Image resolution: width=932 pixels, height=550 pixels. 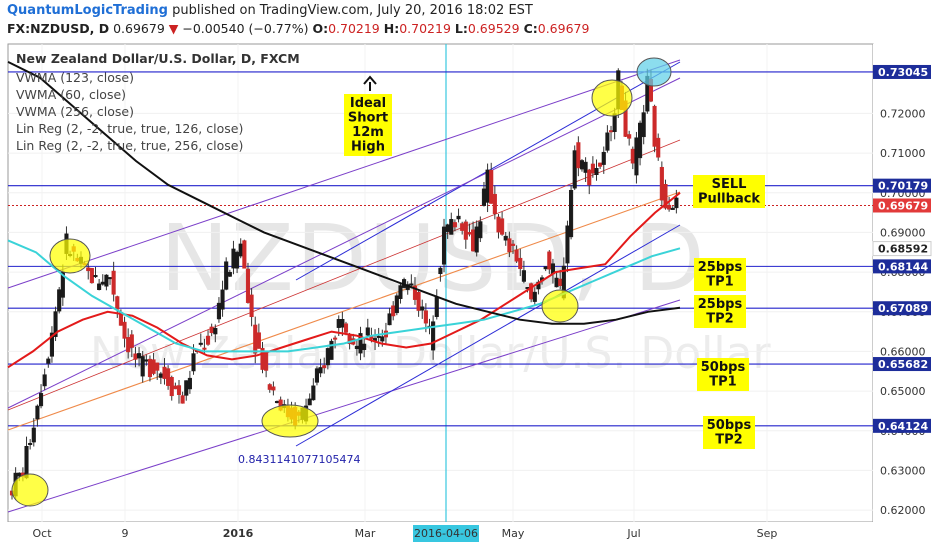 I want to click on sell-pullback-note-line: Pullback, so click(x=729, y=199).